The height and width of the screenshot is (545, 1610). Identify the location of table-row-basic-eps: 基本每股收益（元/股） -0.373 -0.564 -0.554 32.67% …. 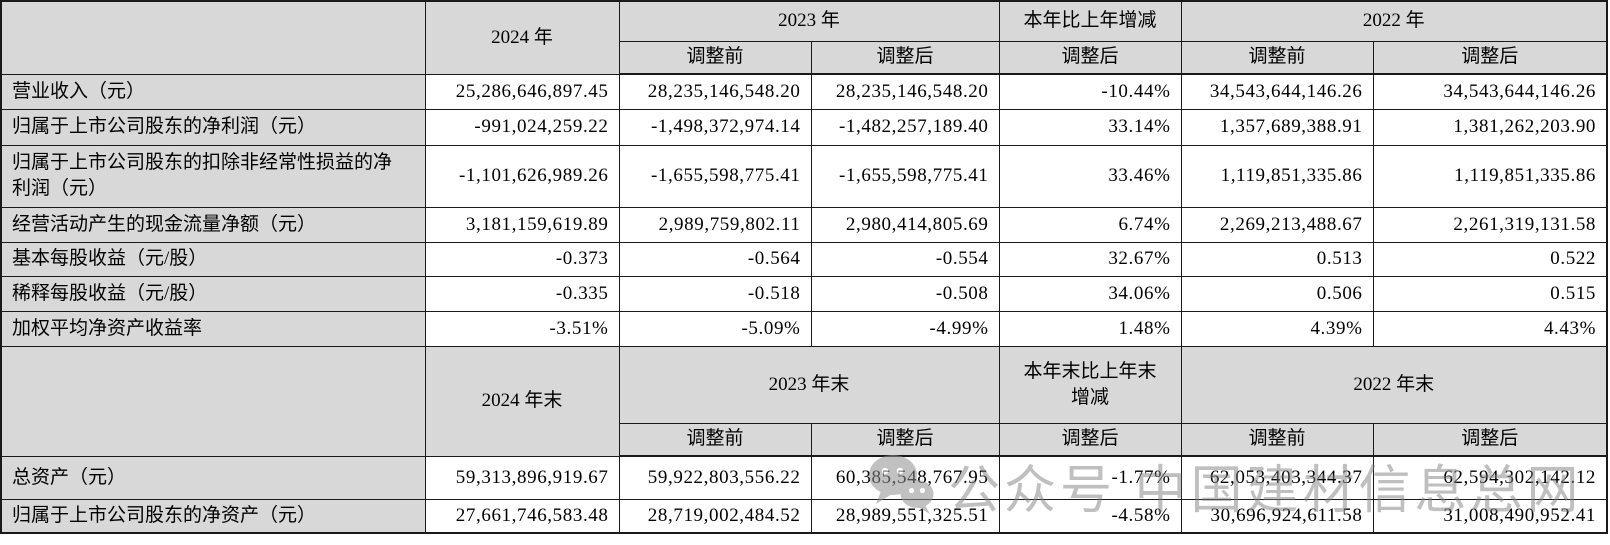
(804, 259).